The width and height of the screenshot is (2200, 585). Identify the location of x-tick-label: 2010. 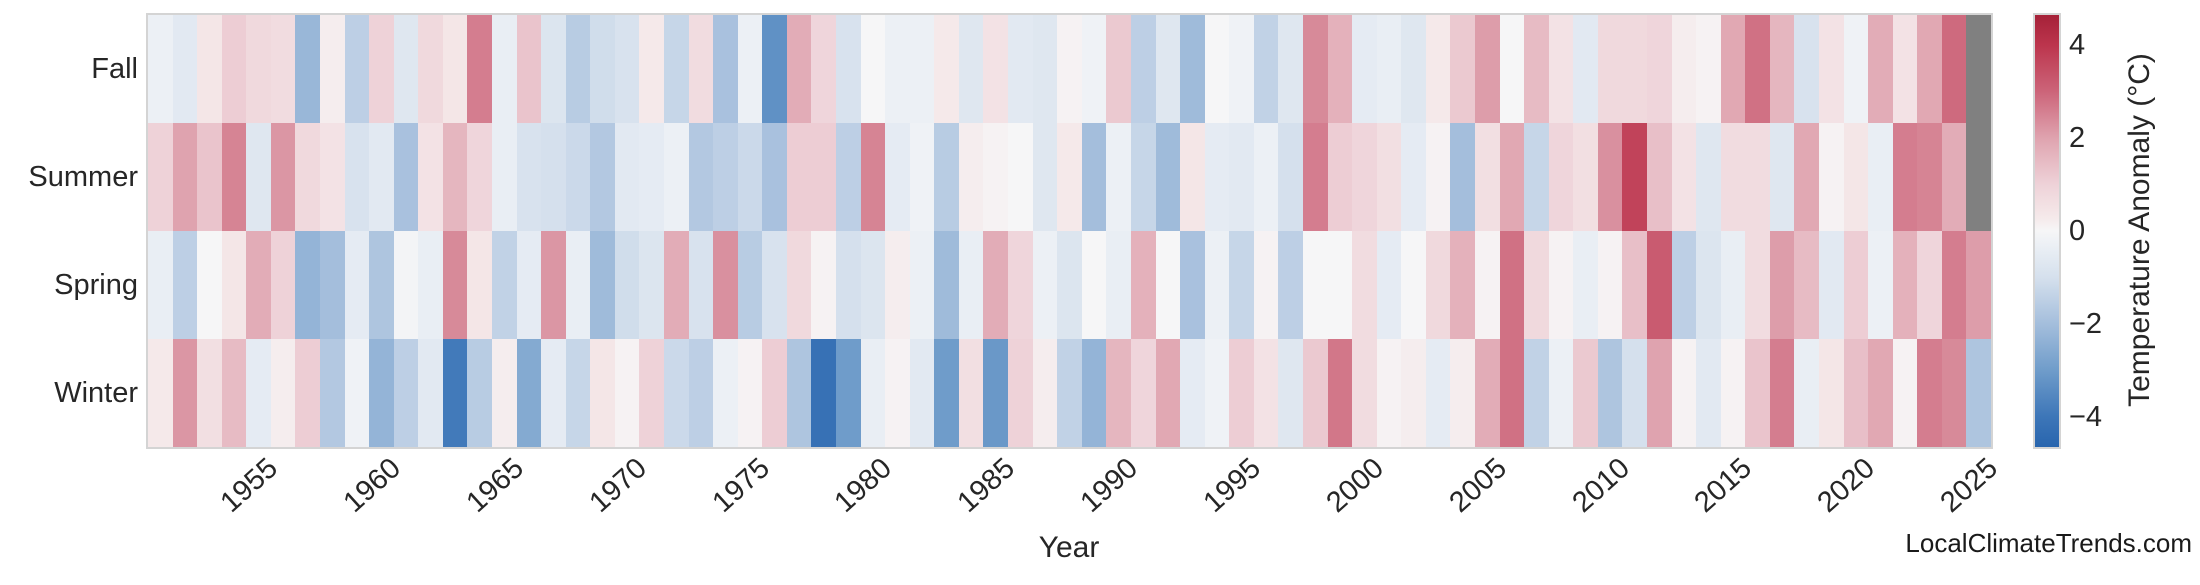
(1601, 485).